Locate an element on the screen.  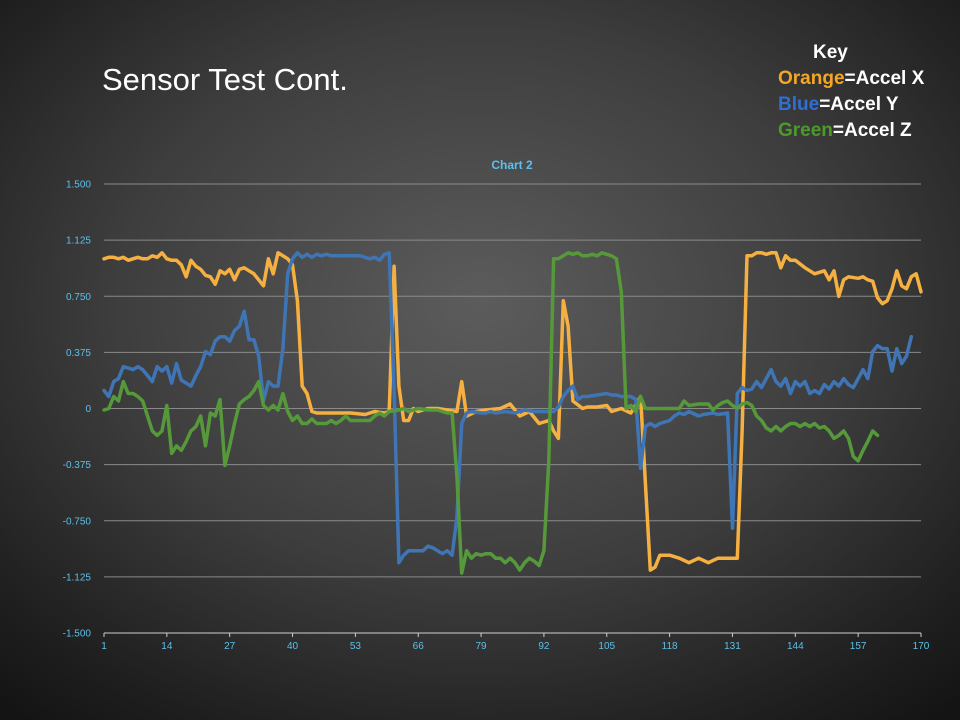
key-title: Key is located at coordinates (830, 52).